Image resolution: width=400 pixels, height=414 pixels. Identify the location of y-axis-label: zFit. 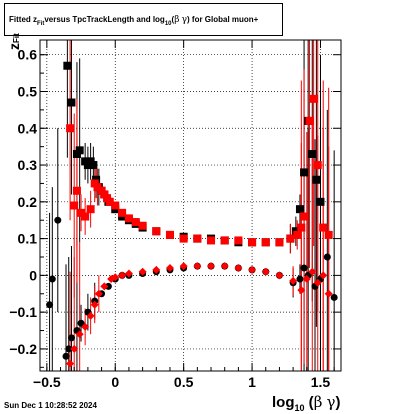
(14, 41).